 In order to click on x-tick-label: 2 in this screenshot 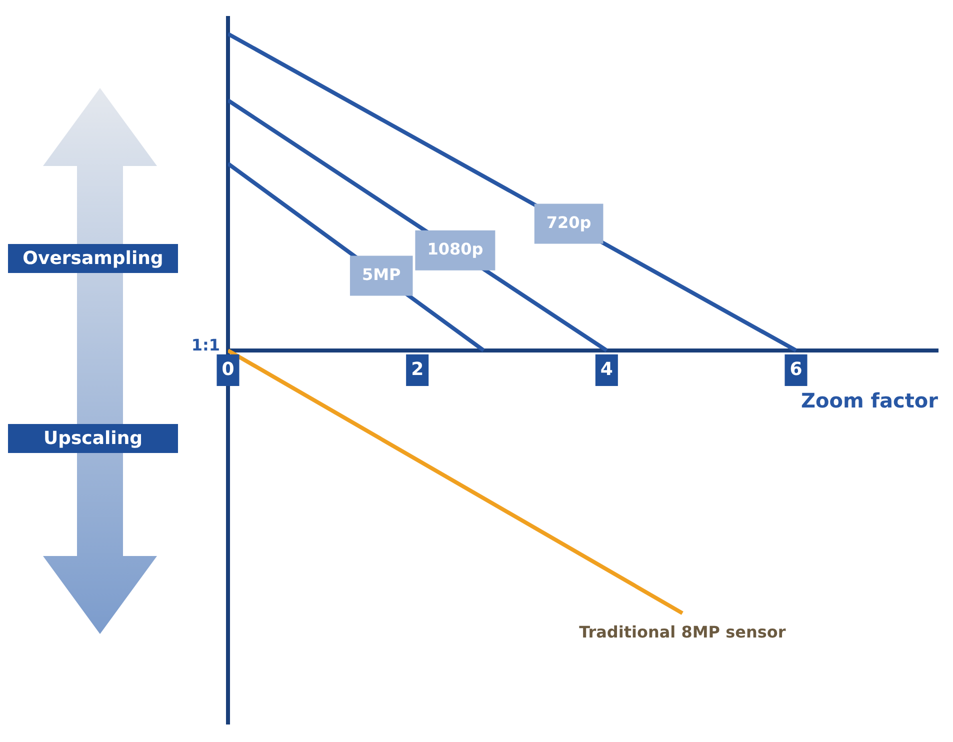, I will do `click(417, 369)`.